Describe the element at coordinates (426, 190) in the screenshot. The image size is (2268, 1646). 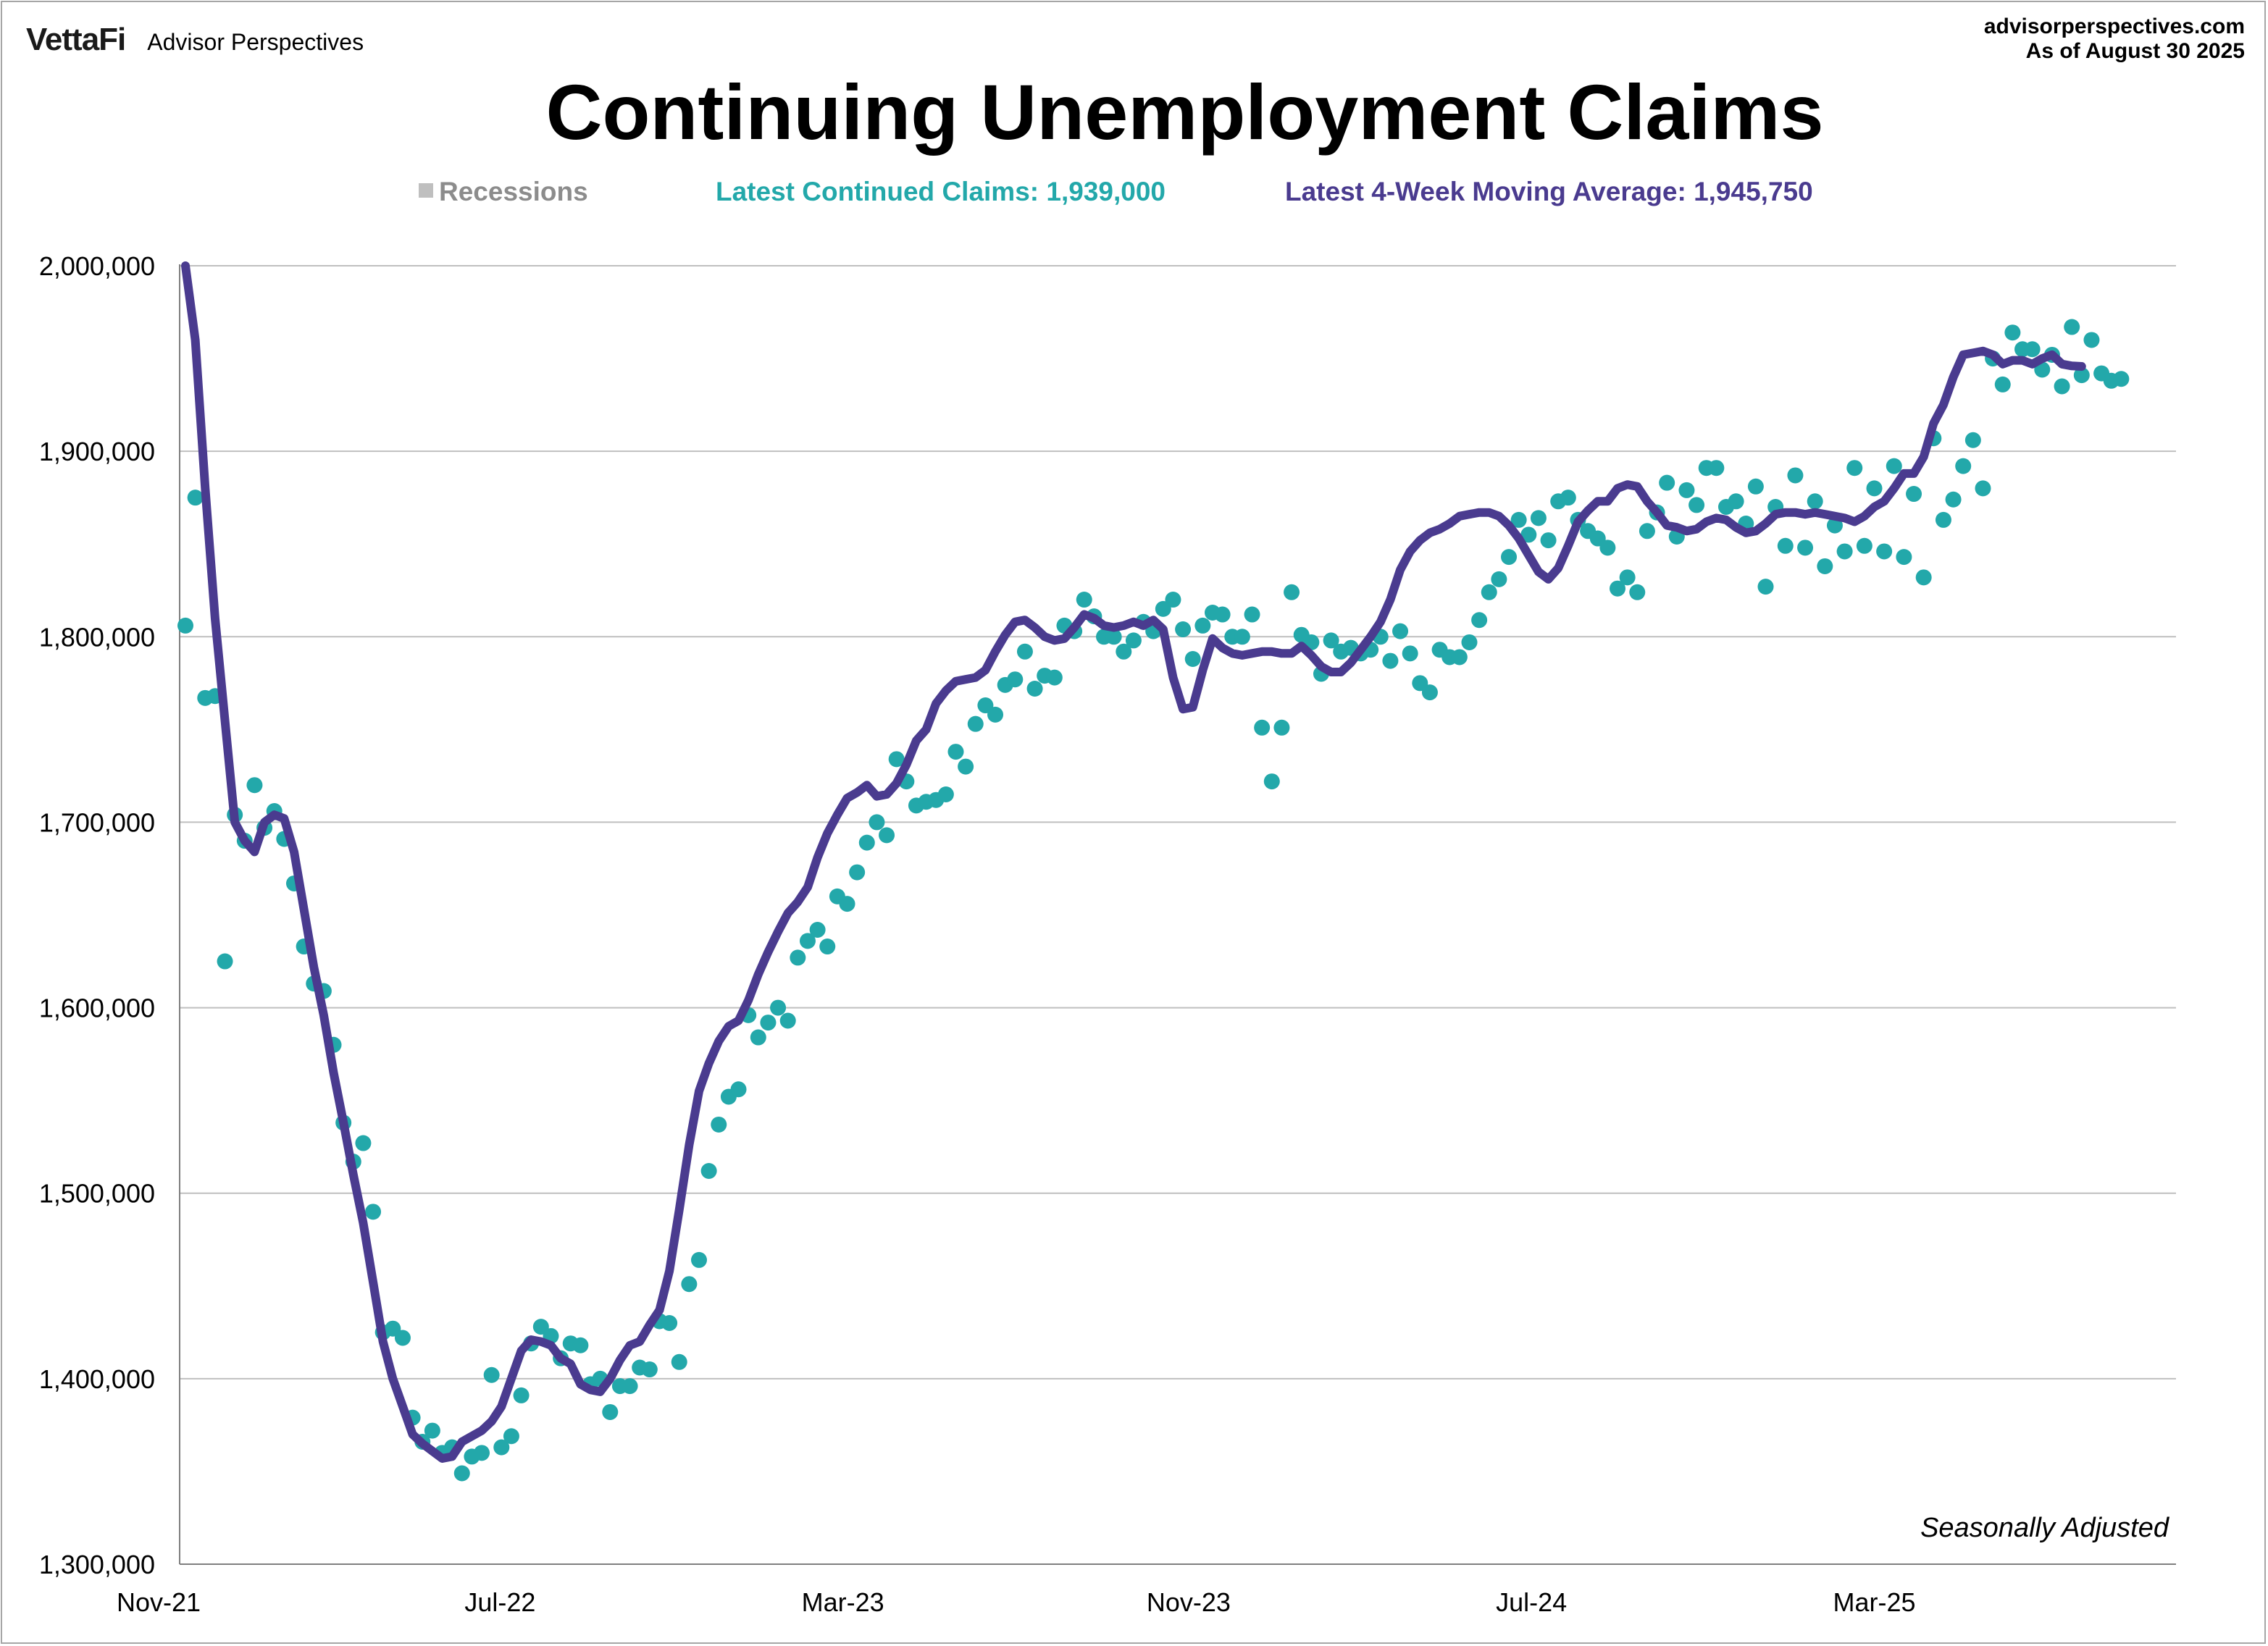
I see `recession-swatch-icon` at that location.